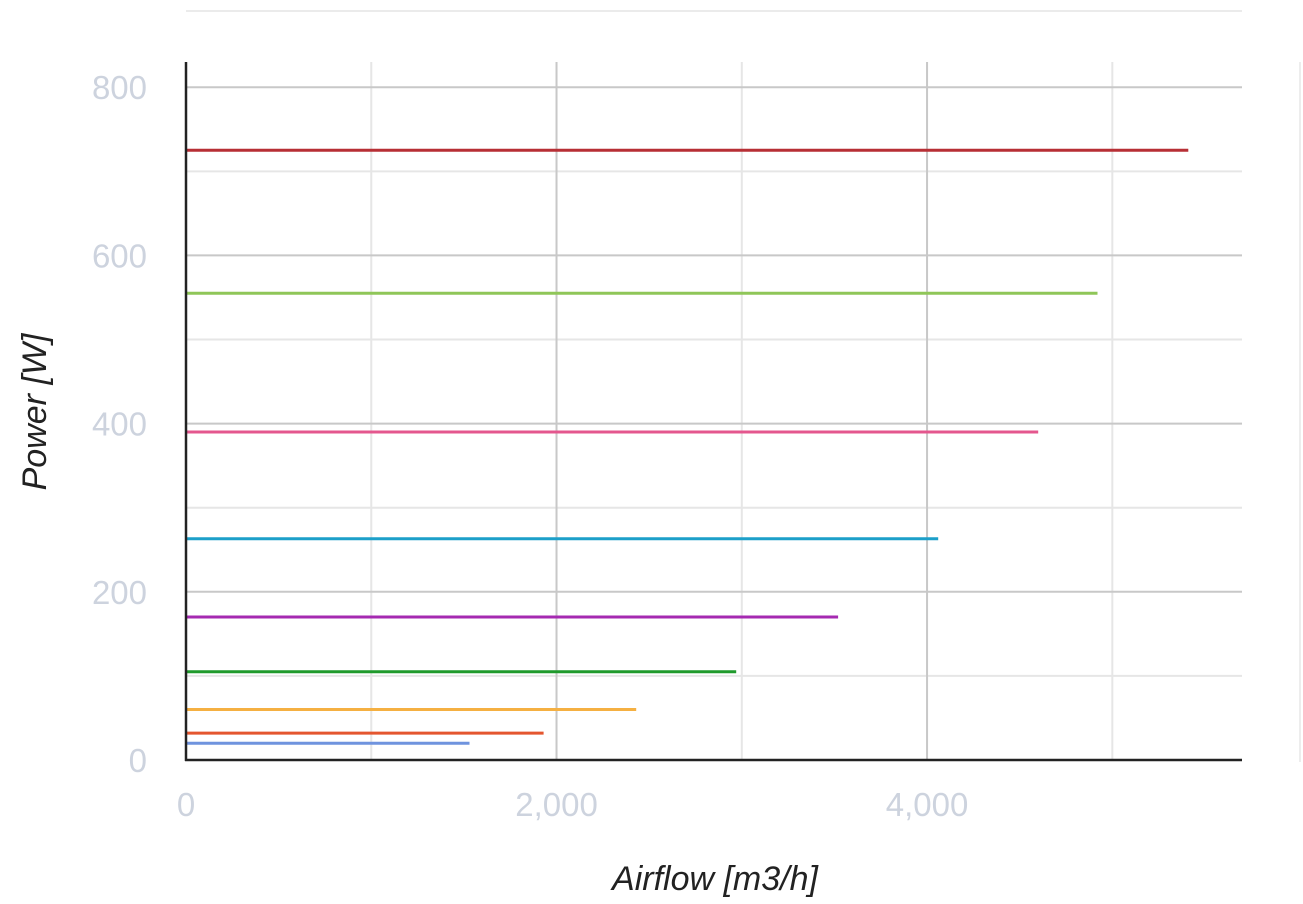  I want to click on y-tick-label: 800, so click(119, 87).